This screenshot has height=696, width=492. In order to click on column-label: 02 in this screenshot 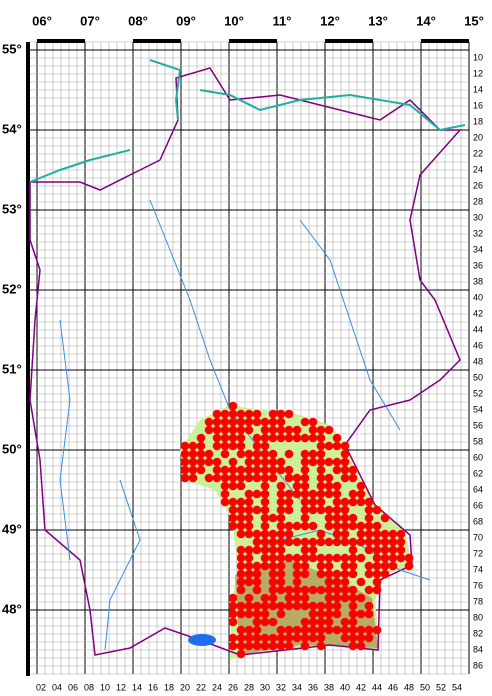, I will do `click(41, 687)`.